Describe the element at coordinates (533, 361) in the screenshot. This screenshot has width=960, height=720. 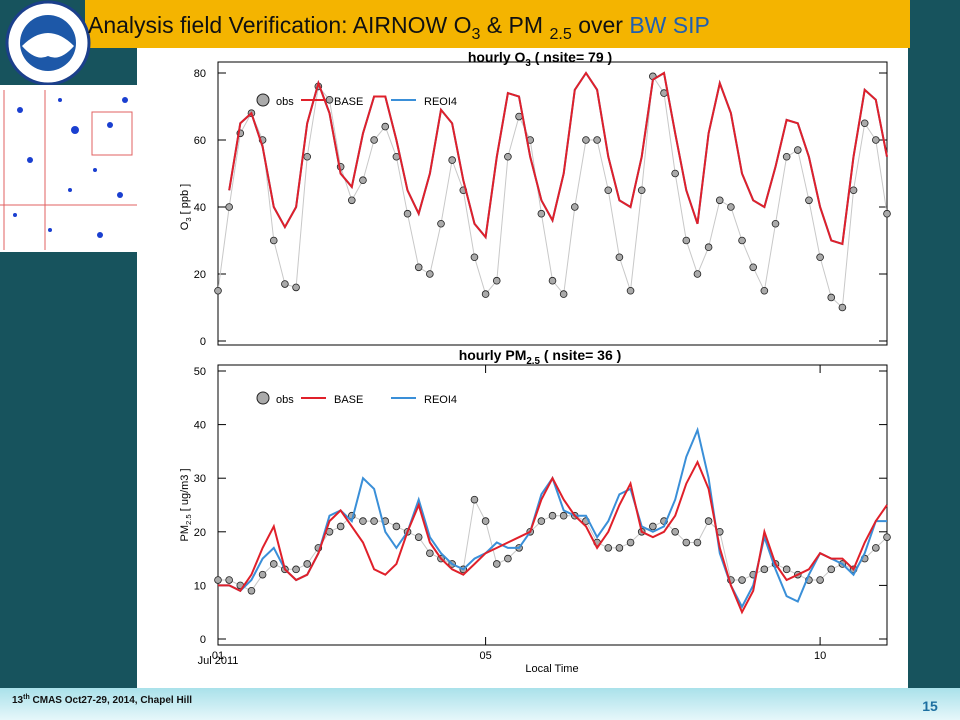
I see `title-sub: 2.5` at that location.